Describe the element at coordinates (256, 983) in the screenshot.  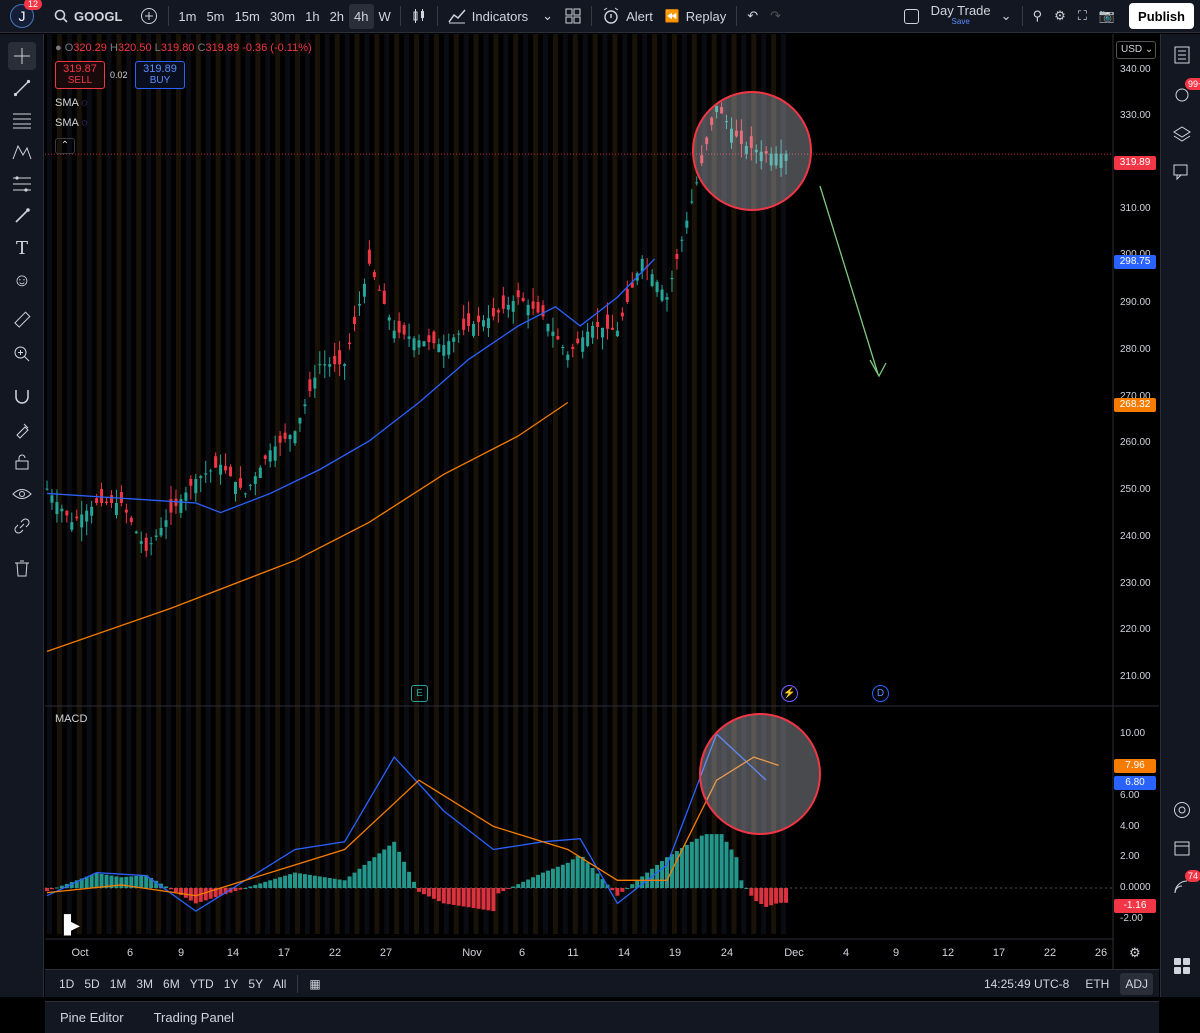
I see `range-5y: 5Y` at that location.